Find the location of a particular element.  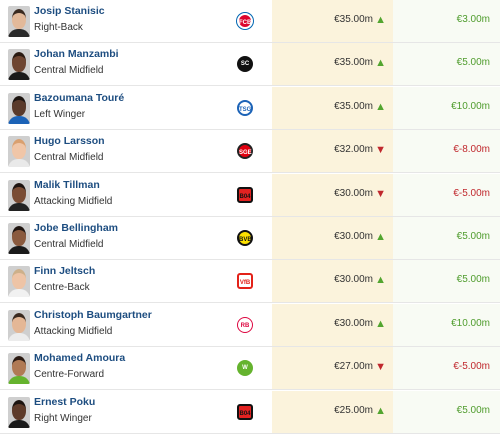

player-name-link: Bazoumana Touré is located at coordinates (79, 97).